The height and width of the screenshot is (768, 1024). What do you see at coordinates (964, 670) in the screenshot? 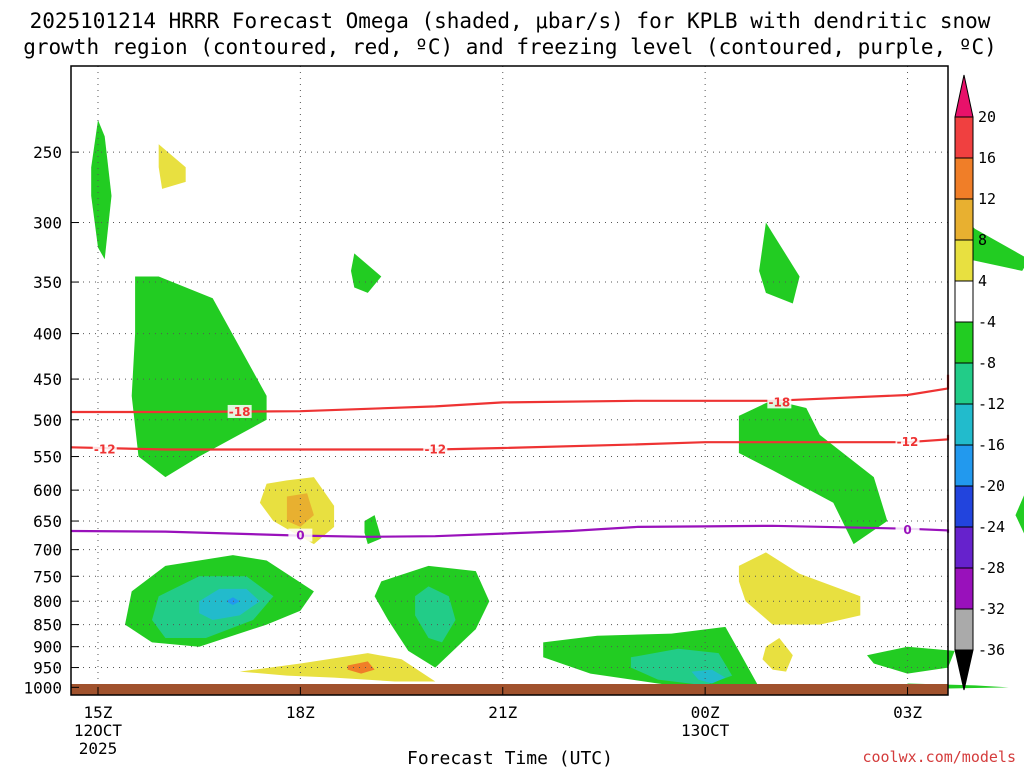
I see `colorbar-bottom-arrow` at bounding box center [964, 670].